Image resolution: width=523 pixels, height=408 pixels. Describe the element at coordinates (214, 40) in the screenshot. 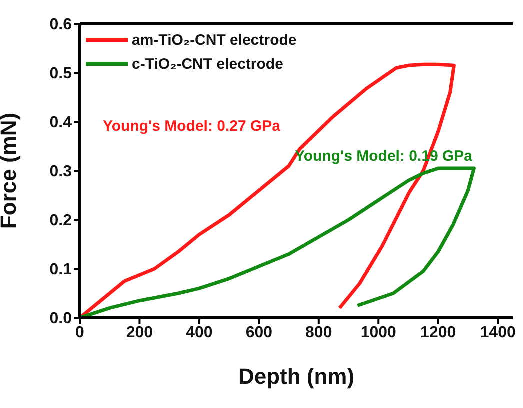

I see `legend-label: am-TiO₂-CNT electrode` at that location.